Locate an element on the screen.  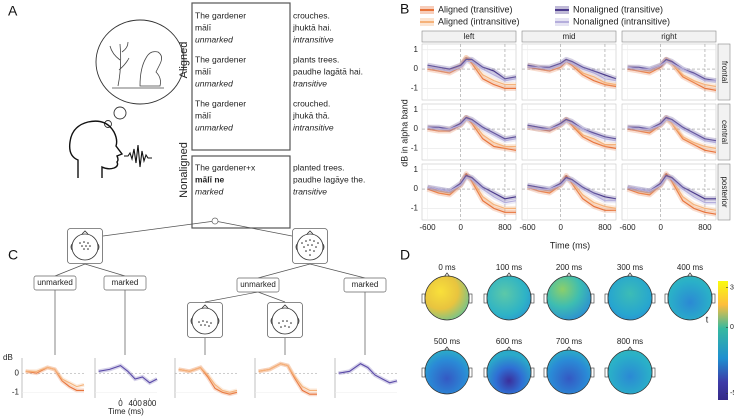
x-tick-label: 800 is located at coordinates (605, 227).